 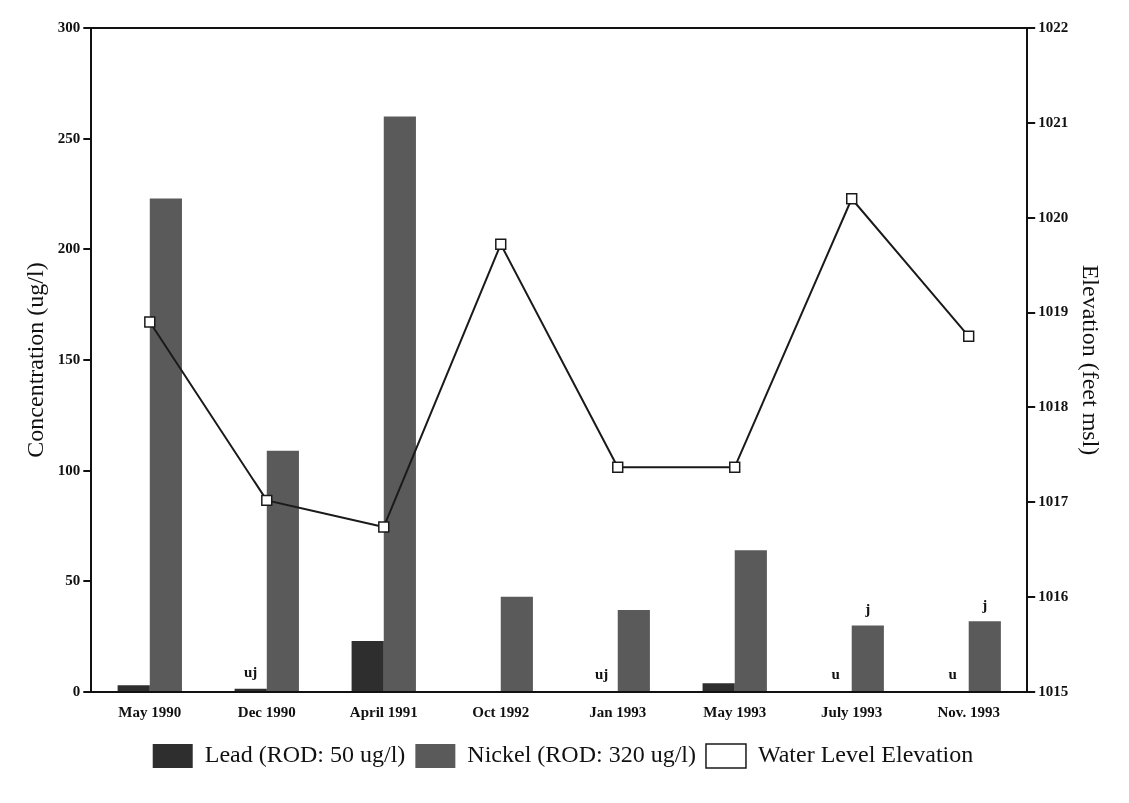 What do you see at coordinates (69, 358) in the screenshot?
I see `y-tick-label: 150` at bounding box center [69, 358].